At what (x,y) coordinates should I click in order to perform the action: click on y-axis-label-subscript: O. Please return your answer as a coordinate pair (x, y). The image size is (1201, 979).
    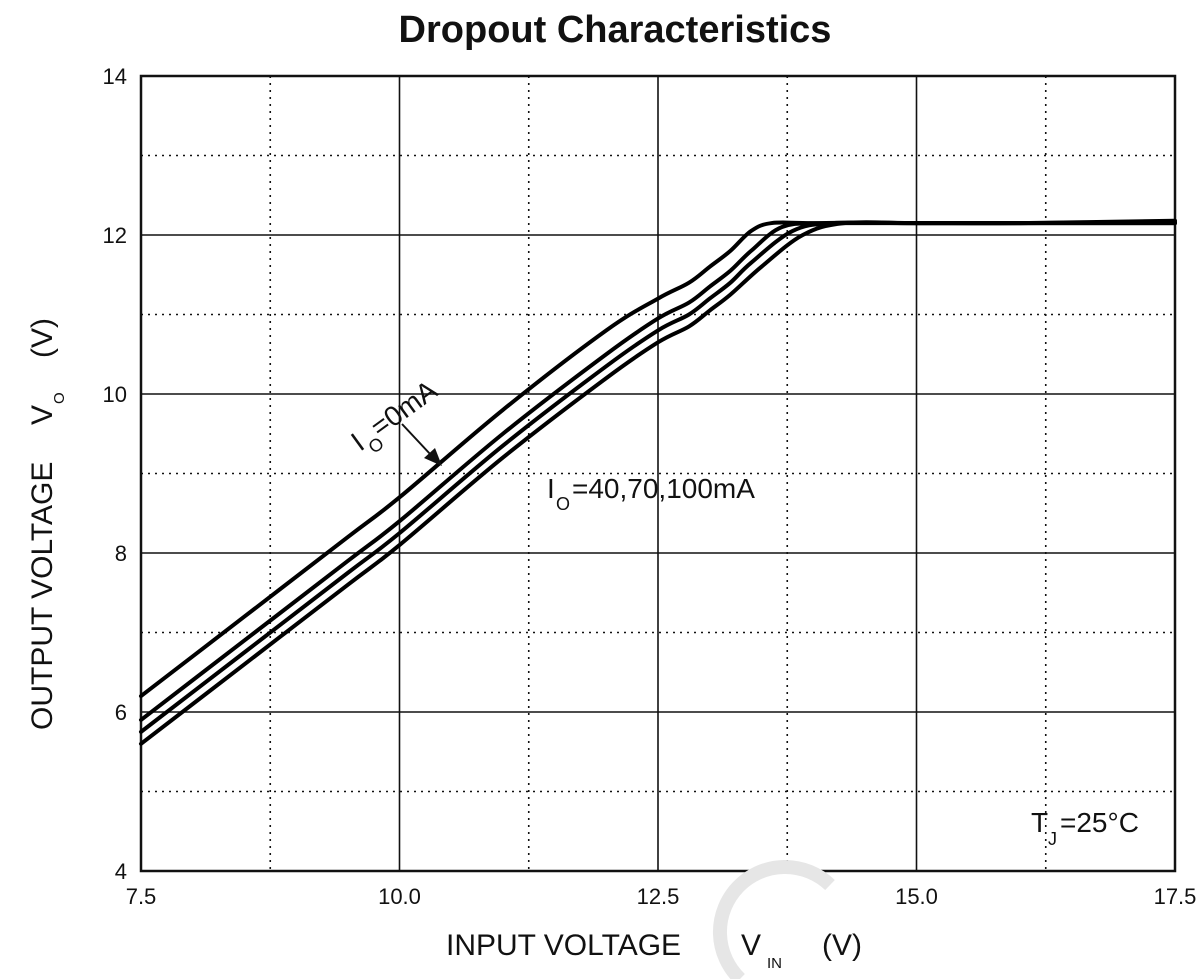
    Looking at the image, I should click on (59, 398).